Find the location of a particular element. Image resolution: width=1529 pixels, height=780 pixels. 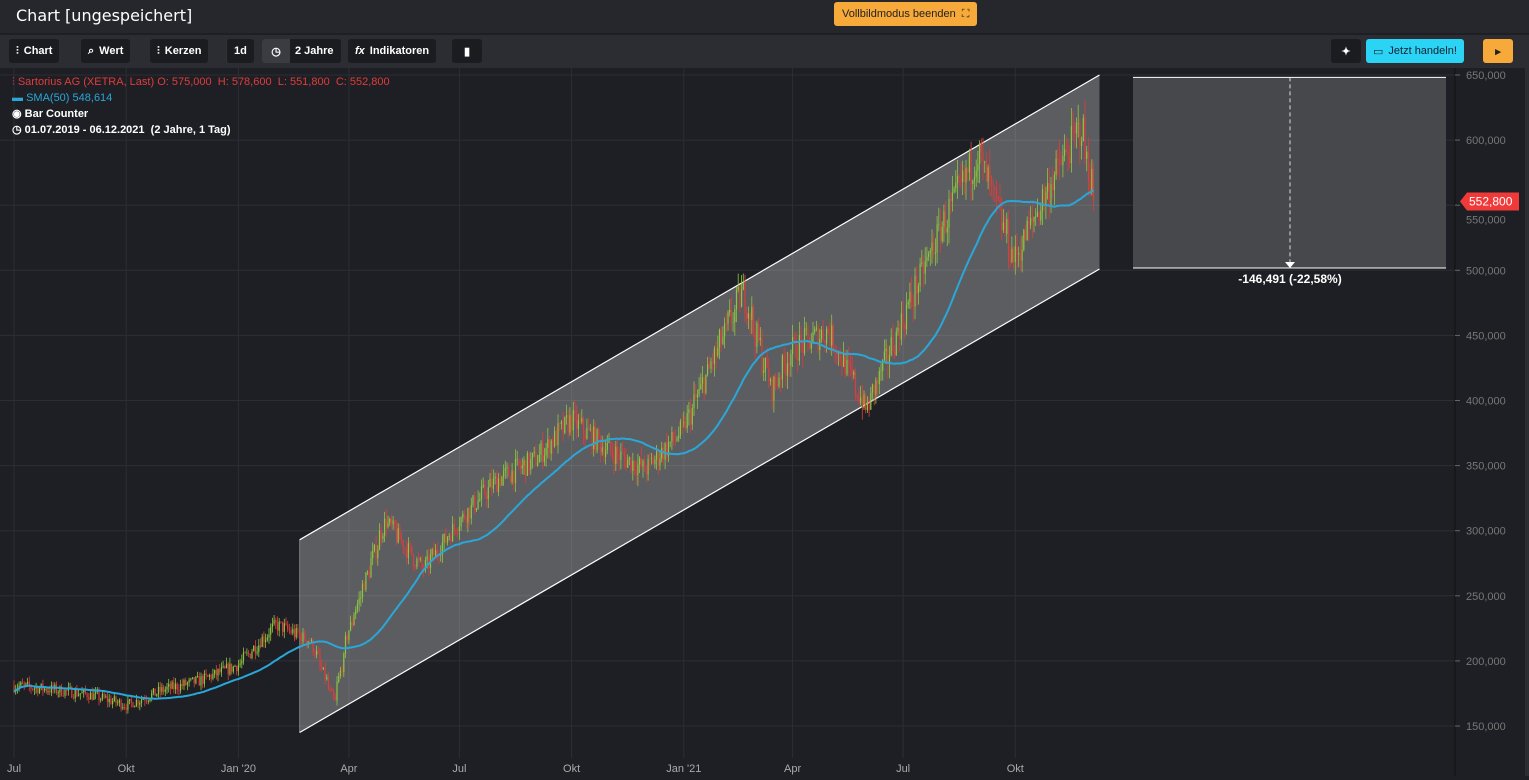

trade-now-button: ▭ Jetzt handeln! is located at coordinates (1415, 51).